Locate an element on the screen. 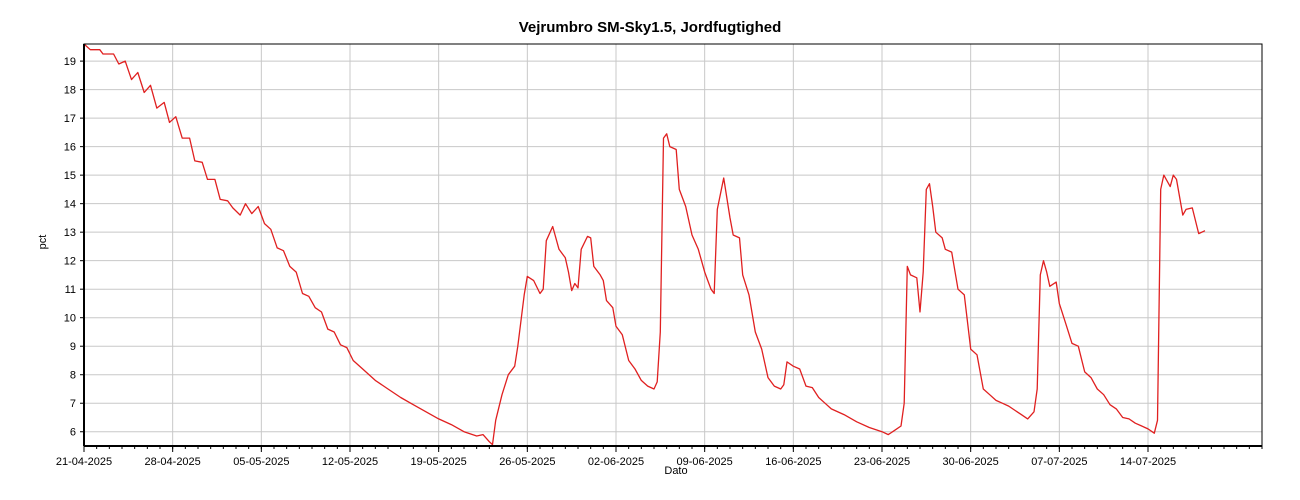 The height and width of the screenshot is (500, 1300). x-tick-label: 28-04-2025 is located at coordinates (173, 462).